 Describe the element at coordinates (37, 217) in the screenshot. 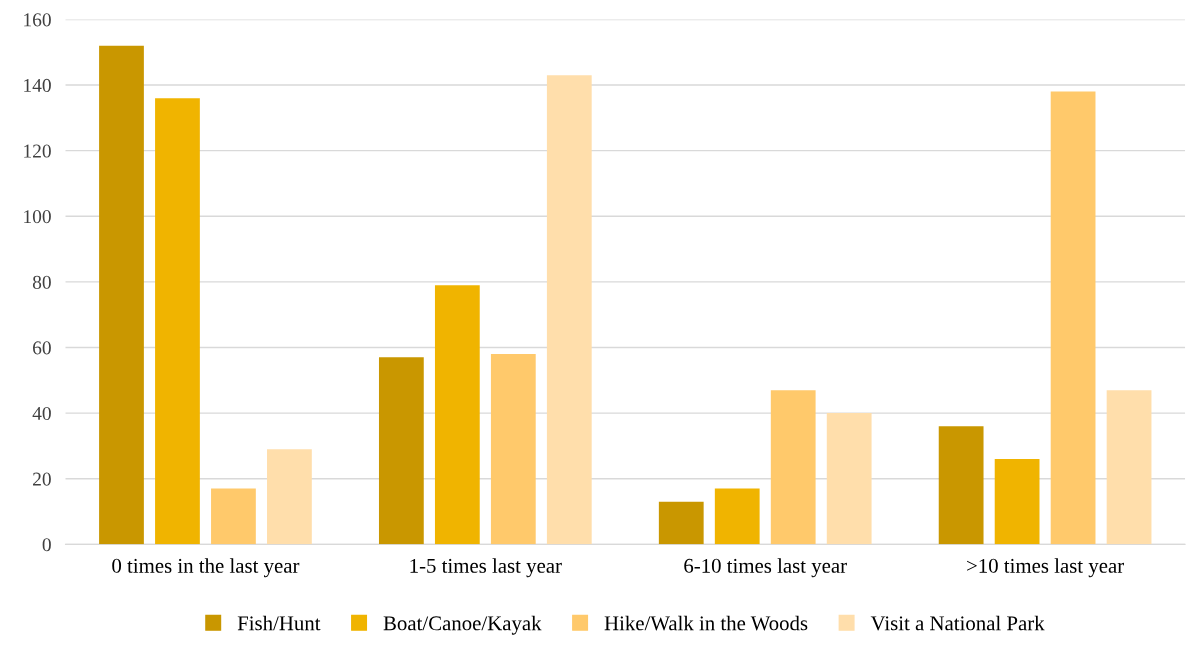

I see `y-tick-label: 100` at that location.